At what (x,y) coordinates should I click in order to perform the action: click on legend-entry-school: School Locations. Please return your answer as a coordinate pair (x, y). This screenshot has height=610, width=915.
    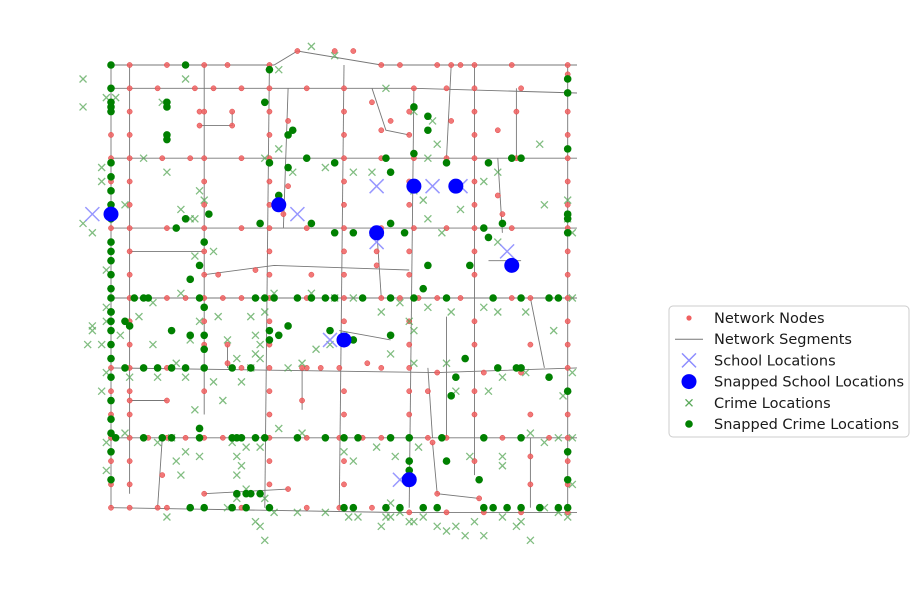
    Looking at the image, I should click on (758, 360).